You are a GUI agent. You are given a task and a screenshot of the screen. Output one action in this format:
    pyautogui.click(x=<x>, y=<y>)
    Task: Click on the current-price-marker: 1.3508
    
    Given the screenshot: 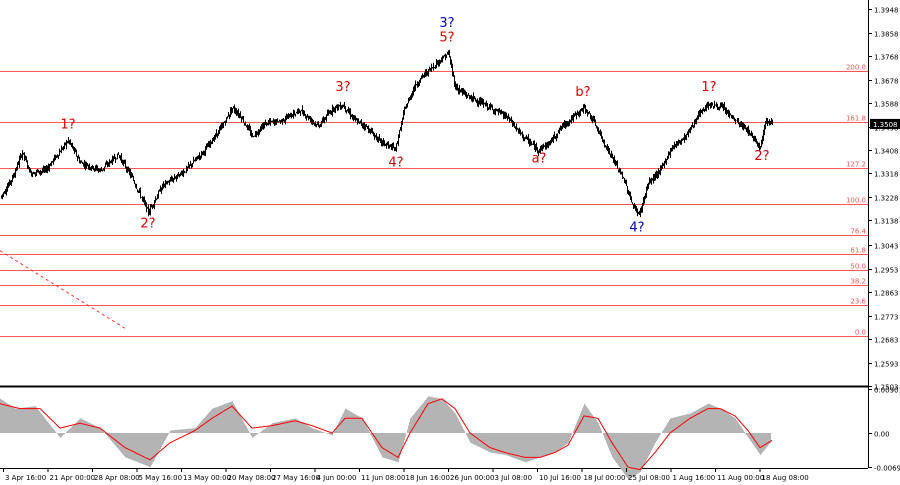 What is the action you would take?
    pyautogui.click(x=885, y=123)
    